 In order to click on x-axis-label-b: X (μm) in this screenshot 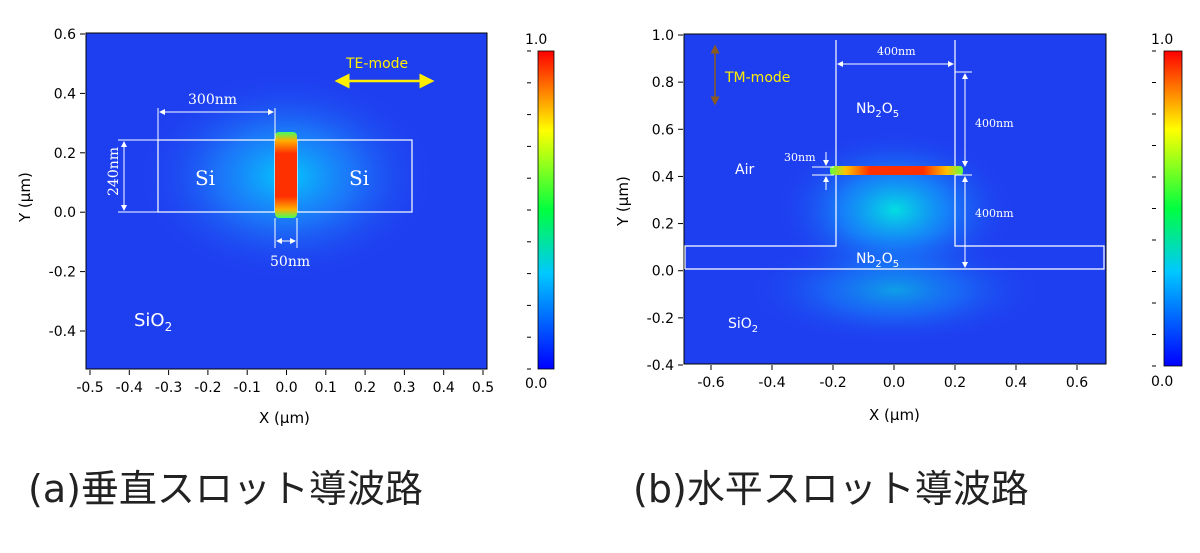, I will do `click(894, 415)`.